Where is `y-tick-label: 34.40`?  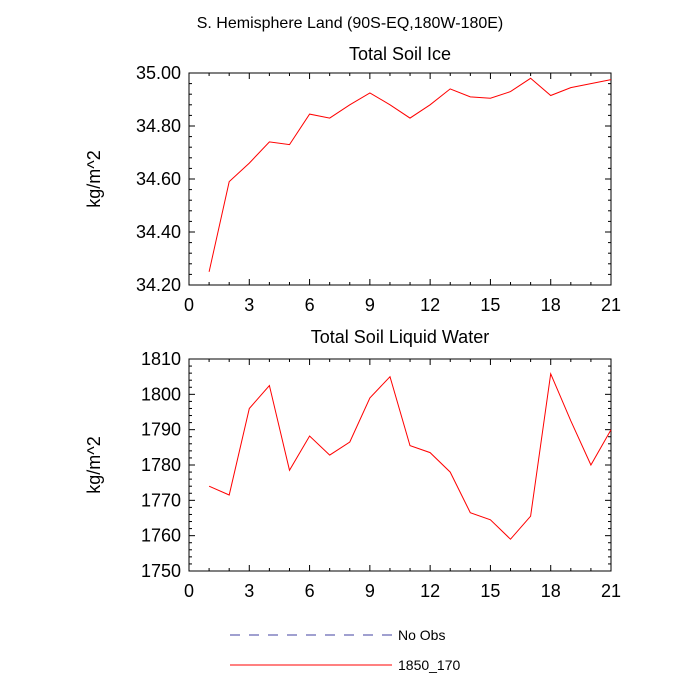 y-tick-label: 34.40 is located at coordinates (158, 232).